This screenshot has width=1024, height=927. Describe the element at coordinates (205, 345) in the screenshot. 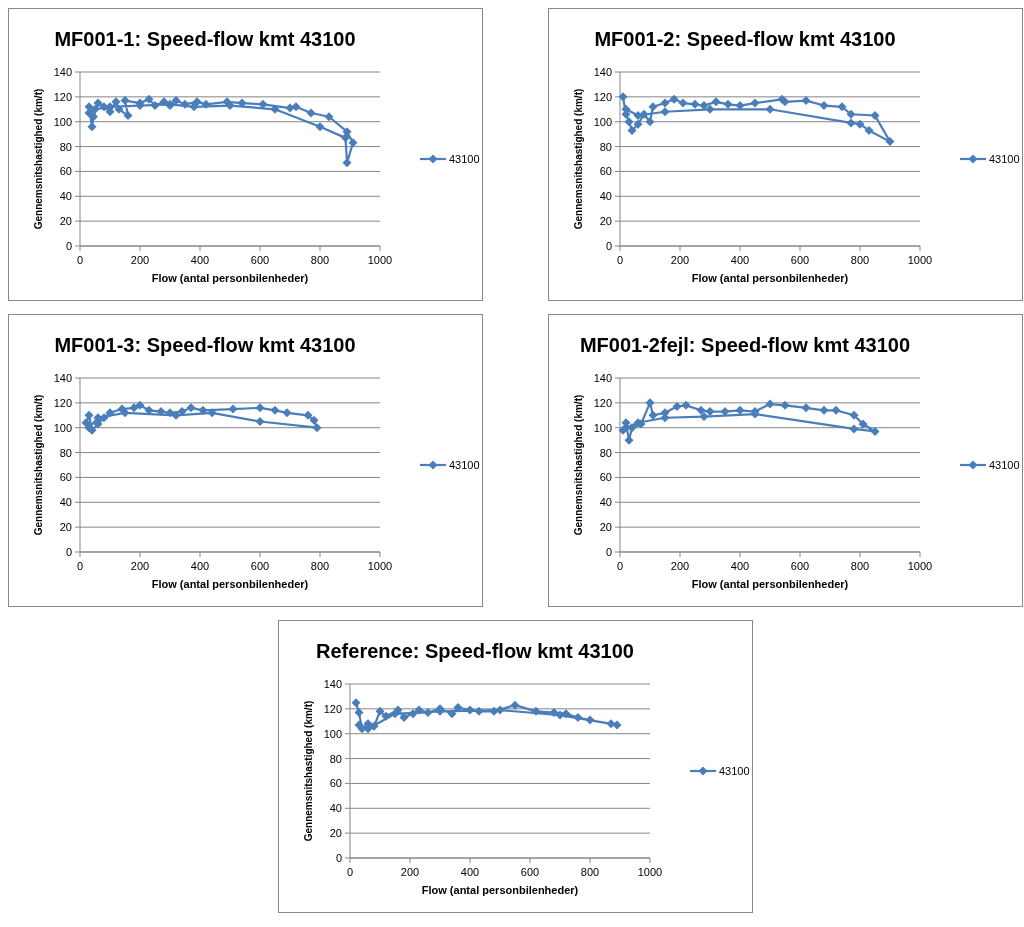

I see `chart-title: MF001-3: Speed-flow kmt 43100` at that location.